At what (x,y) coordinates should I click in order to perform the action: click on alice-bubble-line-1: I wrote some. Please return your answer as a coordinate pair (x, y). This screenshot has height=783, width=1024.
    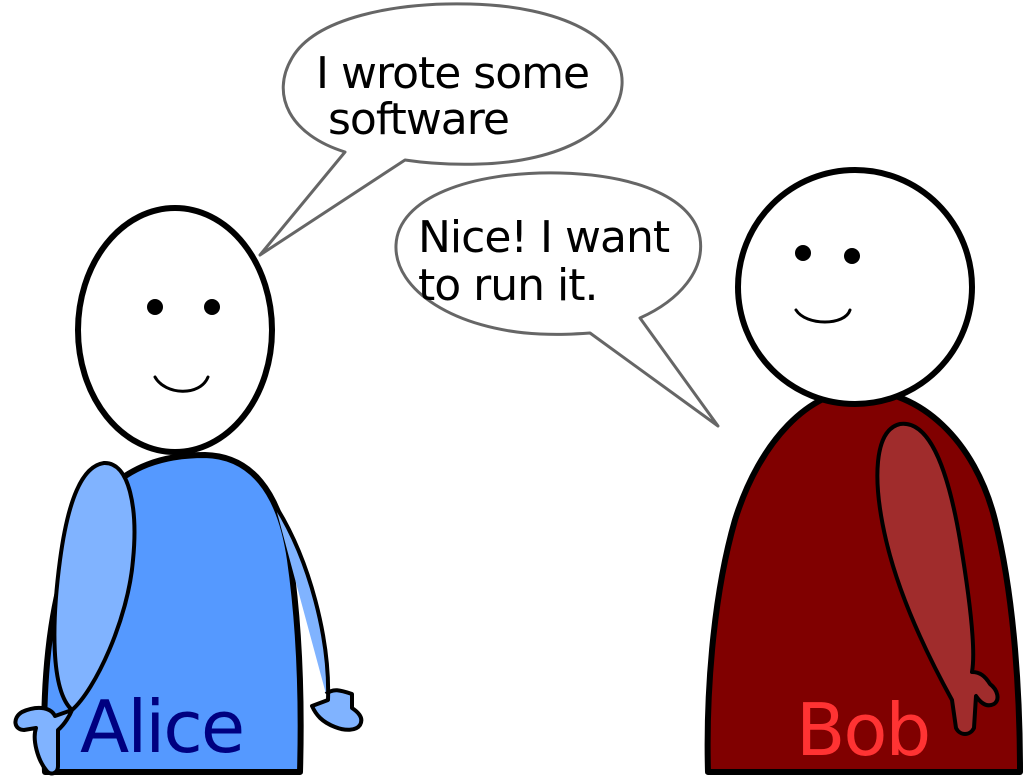
    Looking at the image, I should click on (452, 73).